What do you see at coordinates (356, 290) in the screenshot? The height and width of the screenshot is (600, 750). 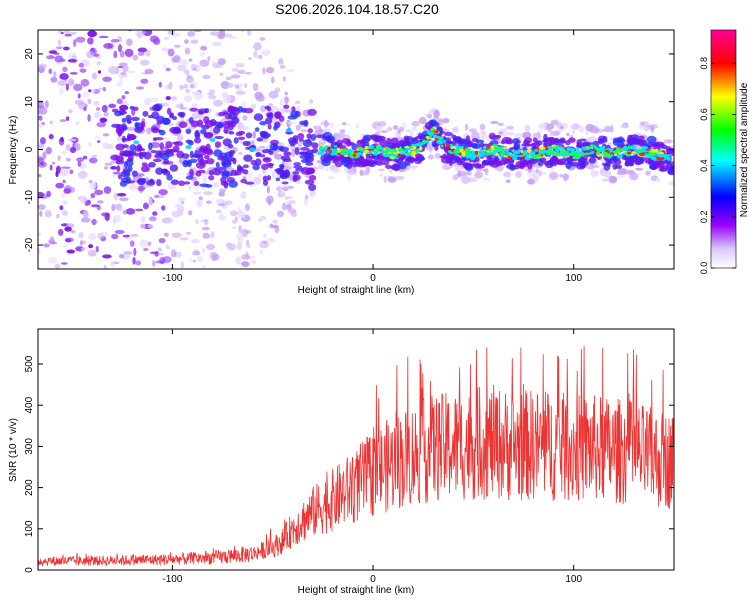 I see `spectrogram-x-label: Height of straight line (km)` at bounding box center [356, 290].